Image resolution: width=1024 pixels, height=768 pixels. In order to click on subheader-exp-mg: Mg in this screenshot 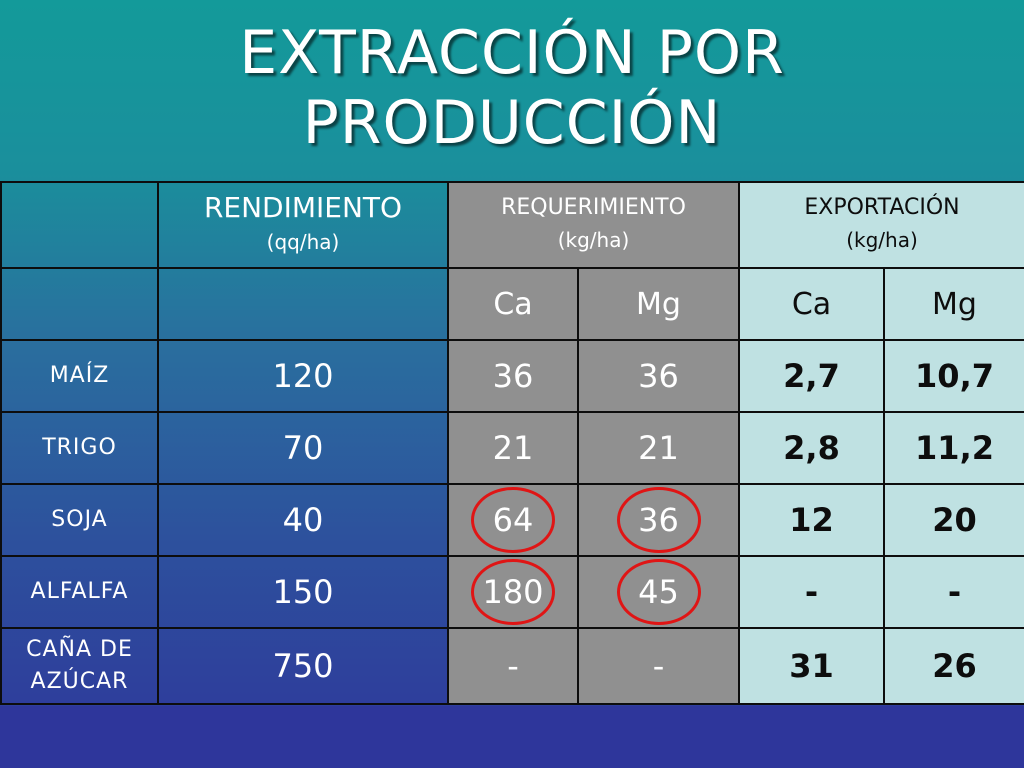, I will do `click(953, 304)`.